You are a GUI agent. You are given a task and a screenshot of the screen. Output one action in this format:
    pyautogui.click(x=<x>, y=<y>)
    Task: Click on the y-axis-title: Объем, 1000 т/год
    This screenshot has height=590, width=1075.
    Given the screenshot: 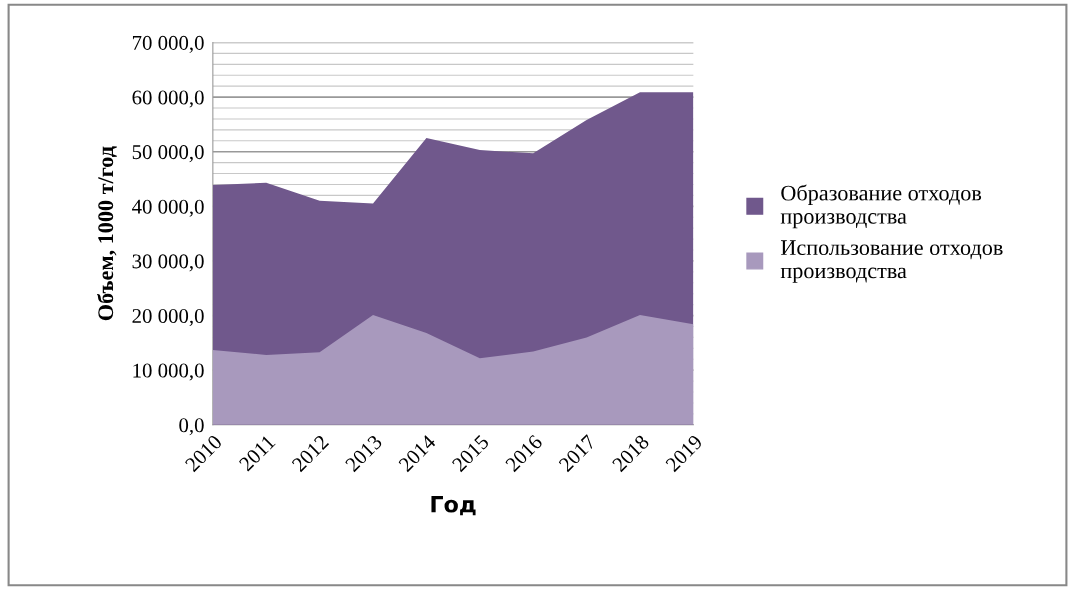 What is the action you would take?
    pyautogui.click(x=107, y=233)
    